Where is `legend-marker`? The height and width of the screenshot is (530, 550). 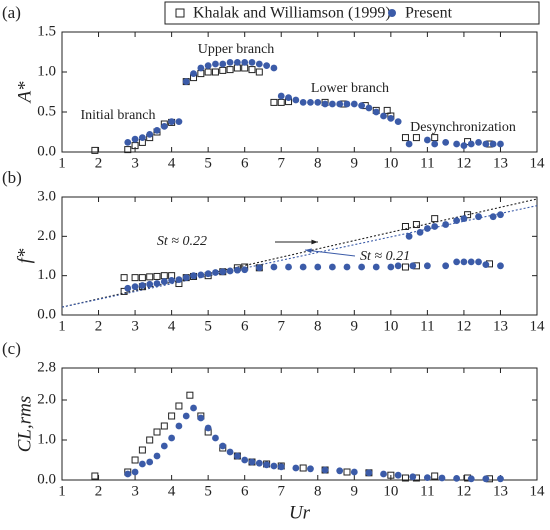
legend-marker is located at coordinates (180, 13).